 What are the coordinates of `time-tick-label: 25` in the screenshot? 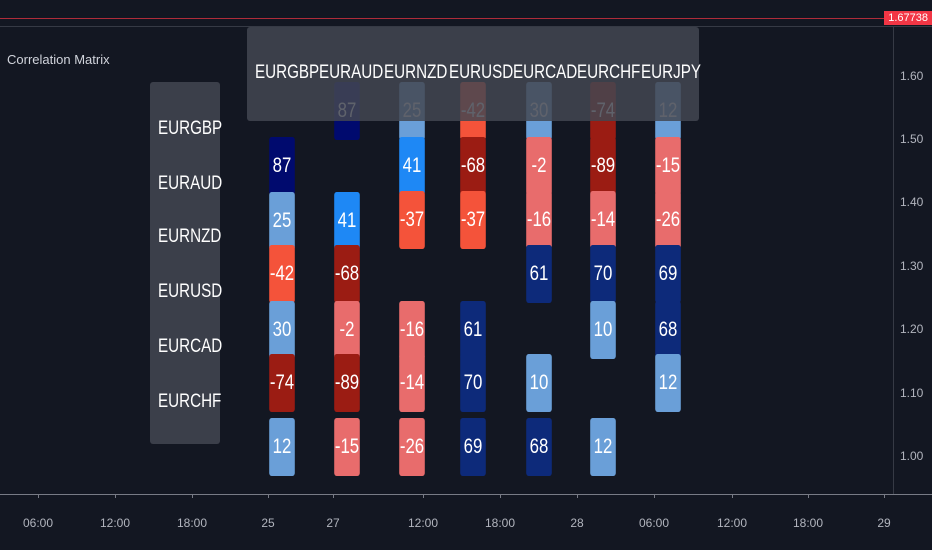 It's located at (268, 523).